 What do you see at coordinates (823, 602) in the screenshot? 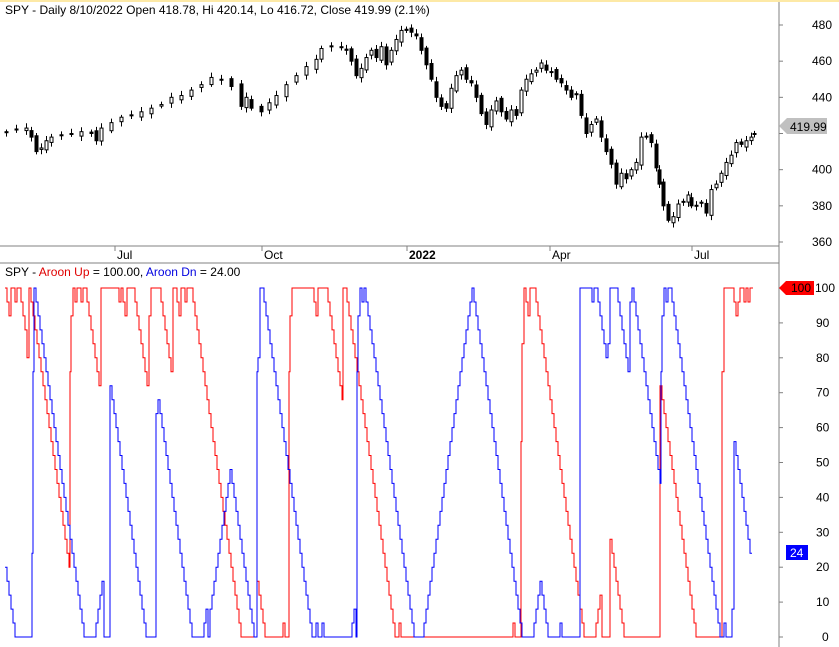
I see `svg-text: 10` at bounding box center [823, 602].